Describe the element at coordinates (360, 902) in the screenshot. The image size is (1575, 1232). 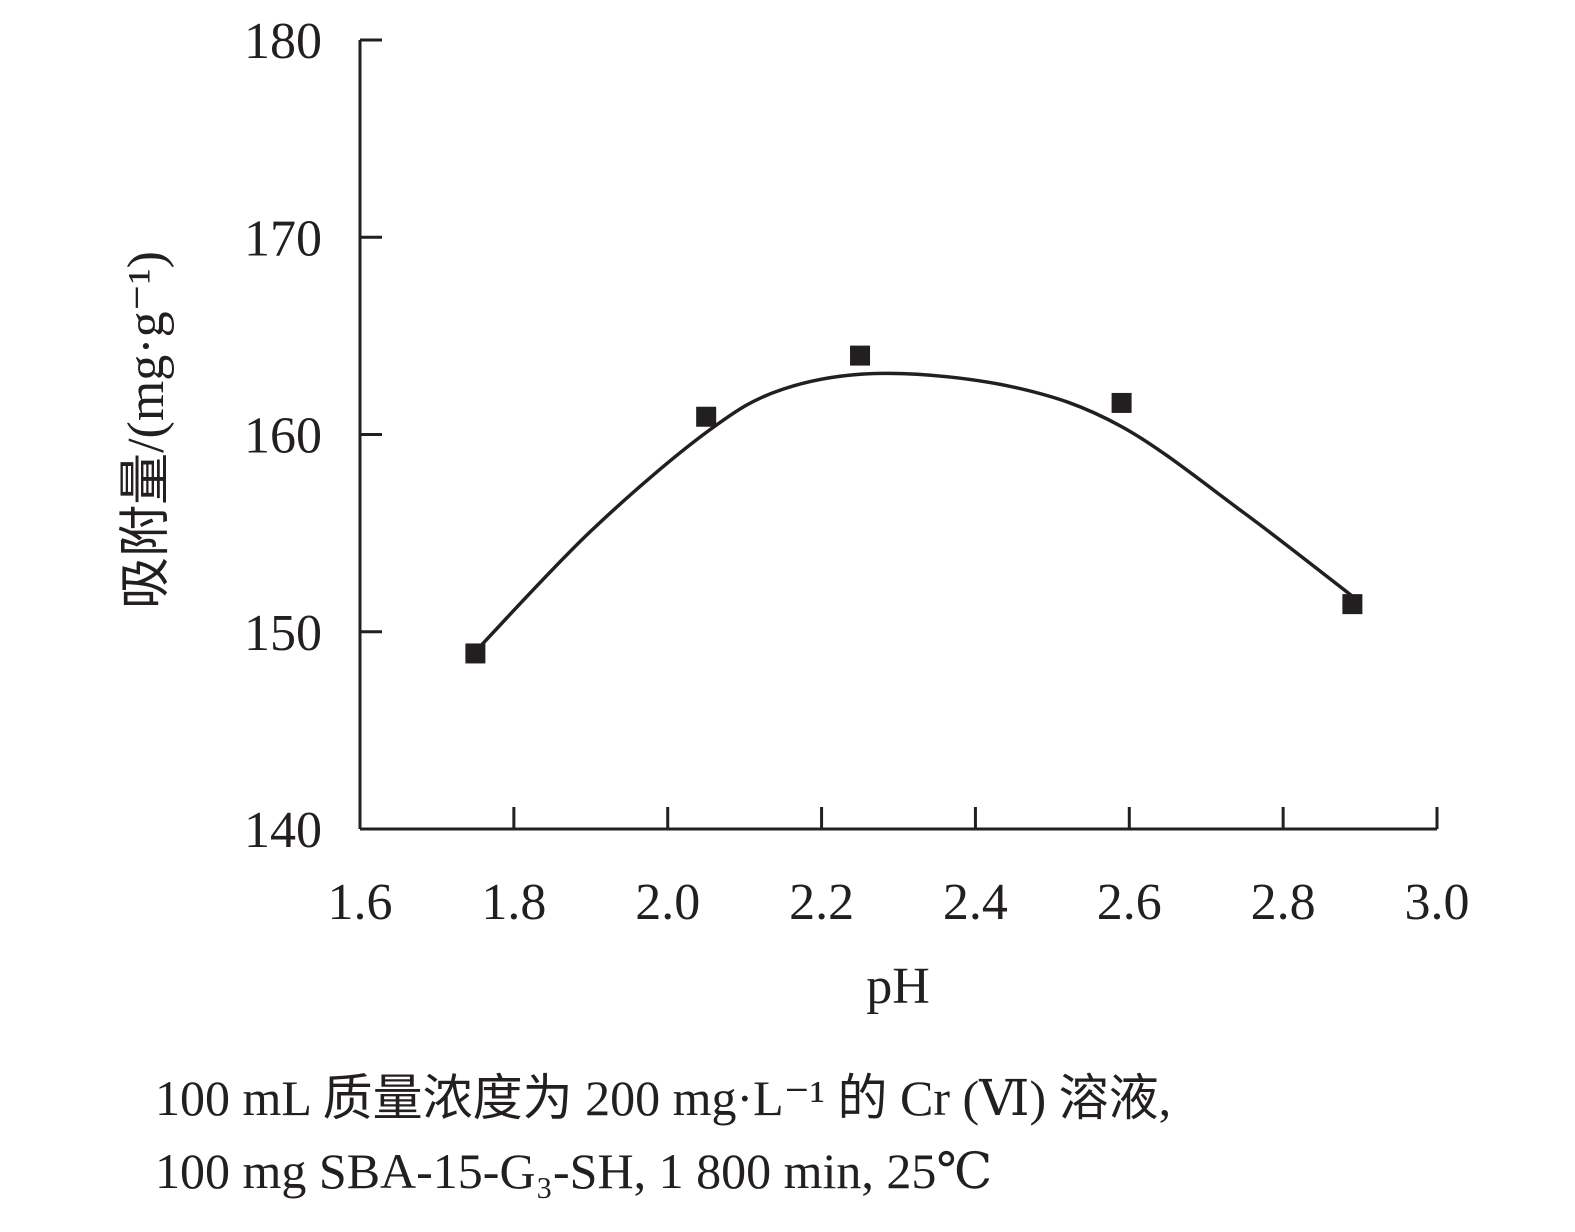
I see `x-tick-label: 1.6` at that location.